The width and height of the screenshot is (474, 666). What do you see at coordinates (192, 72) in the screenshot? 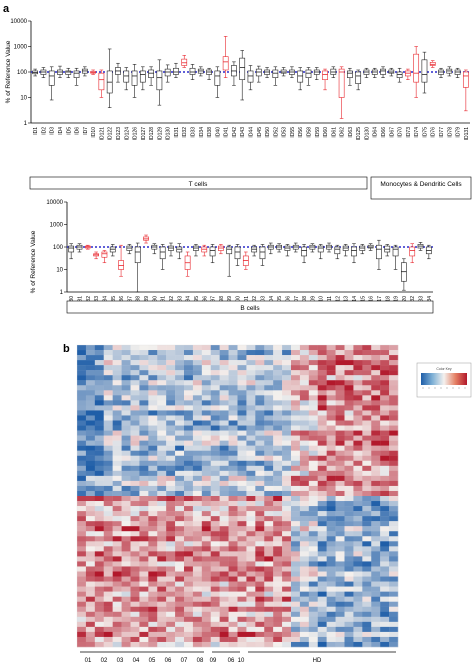
I see `top-box-ID33` at bounding box center [192, 72].